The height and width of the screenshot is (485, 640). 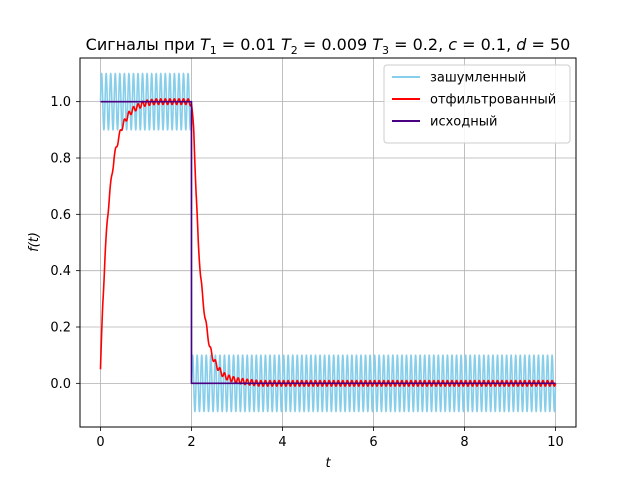 I want to click on x-tick-label: 4, so click(x=282, y=442).